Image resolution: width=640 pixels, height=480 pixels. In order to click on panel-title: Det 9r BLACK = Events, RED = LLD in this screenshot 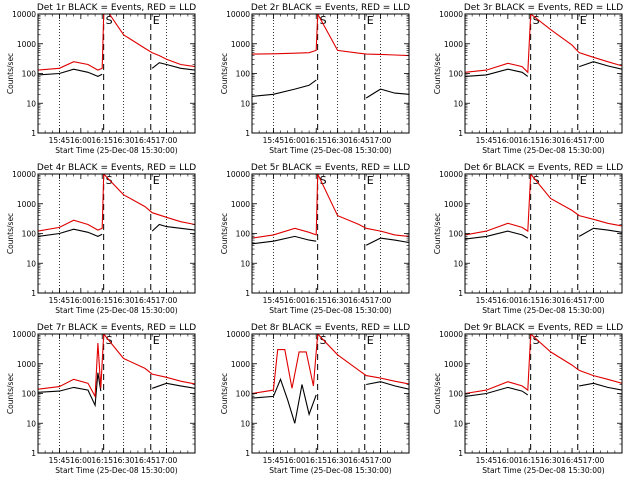, I will do `click(543, 328)`.